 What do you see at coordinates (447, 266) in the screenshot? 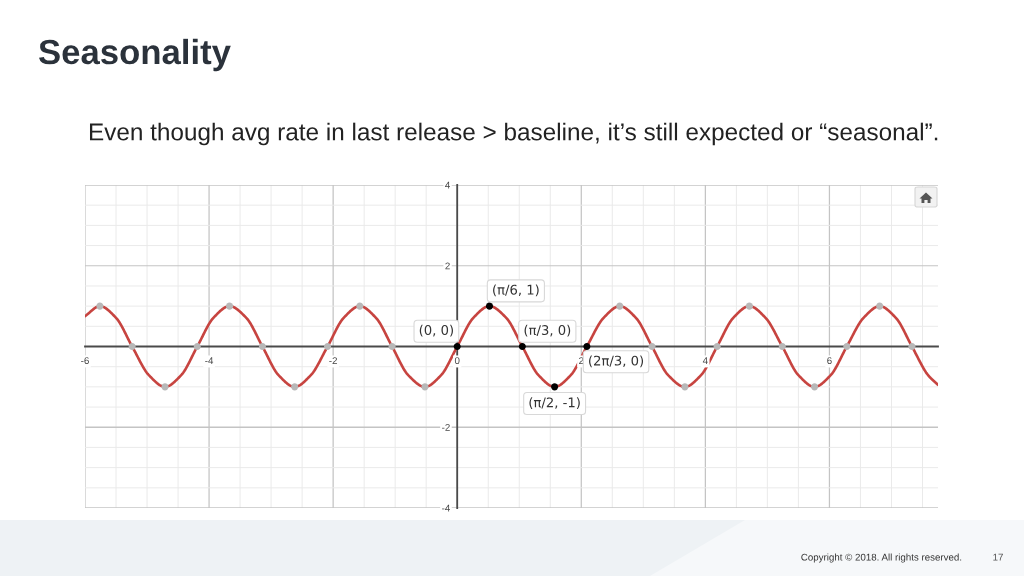
I see `y-tick-label: 2` at bounding box center [447, 266].